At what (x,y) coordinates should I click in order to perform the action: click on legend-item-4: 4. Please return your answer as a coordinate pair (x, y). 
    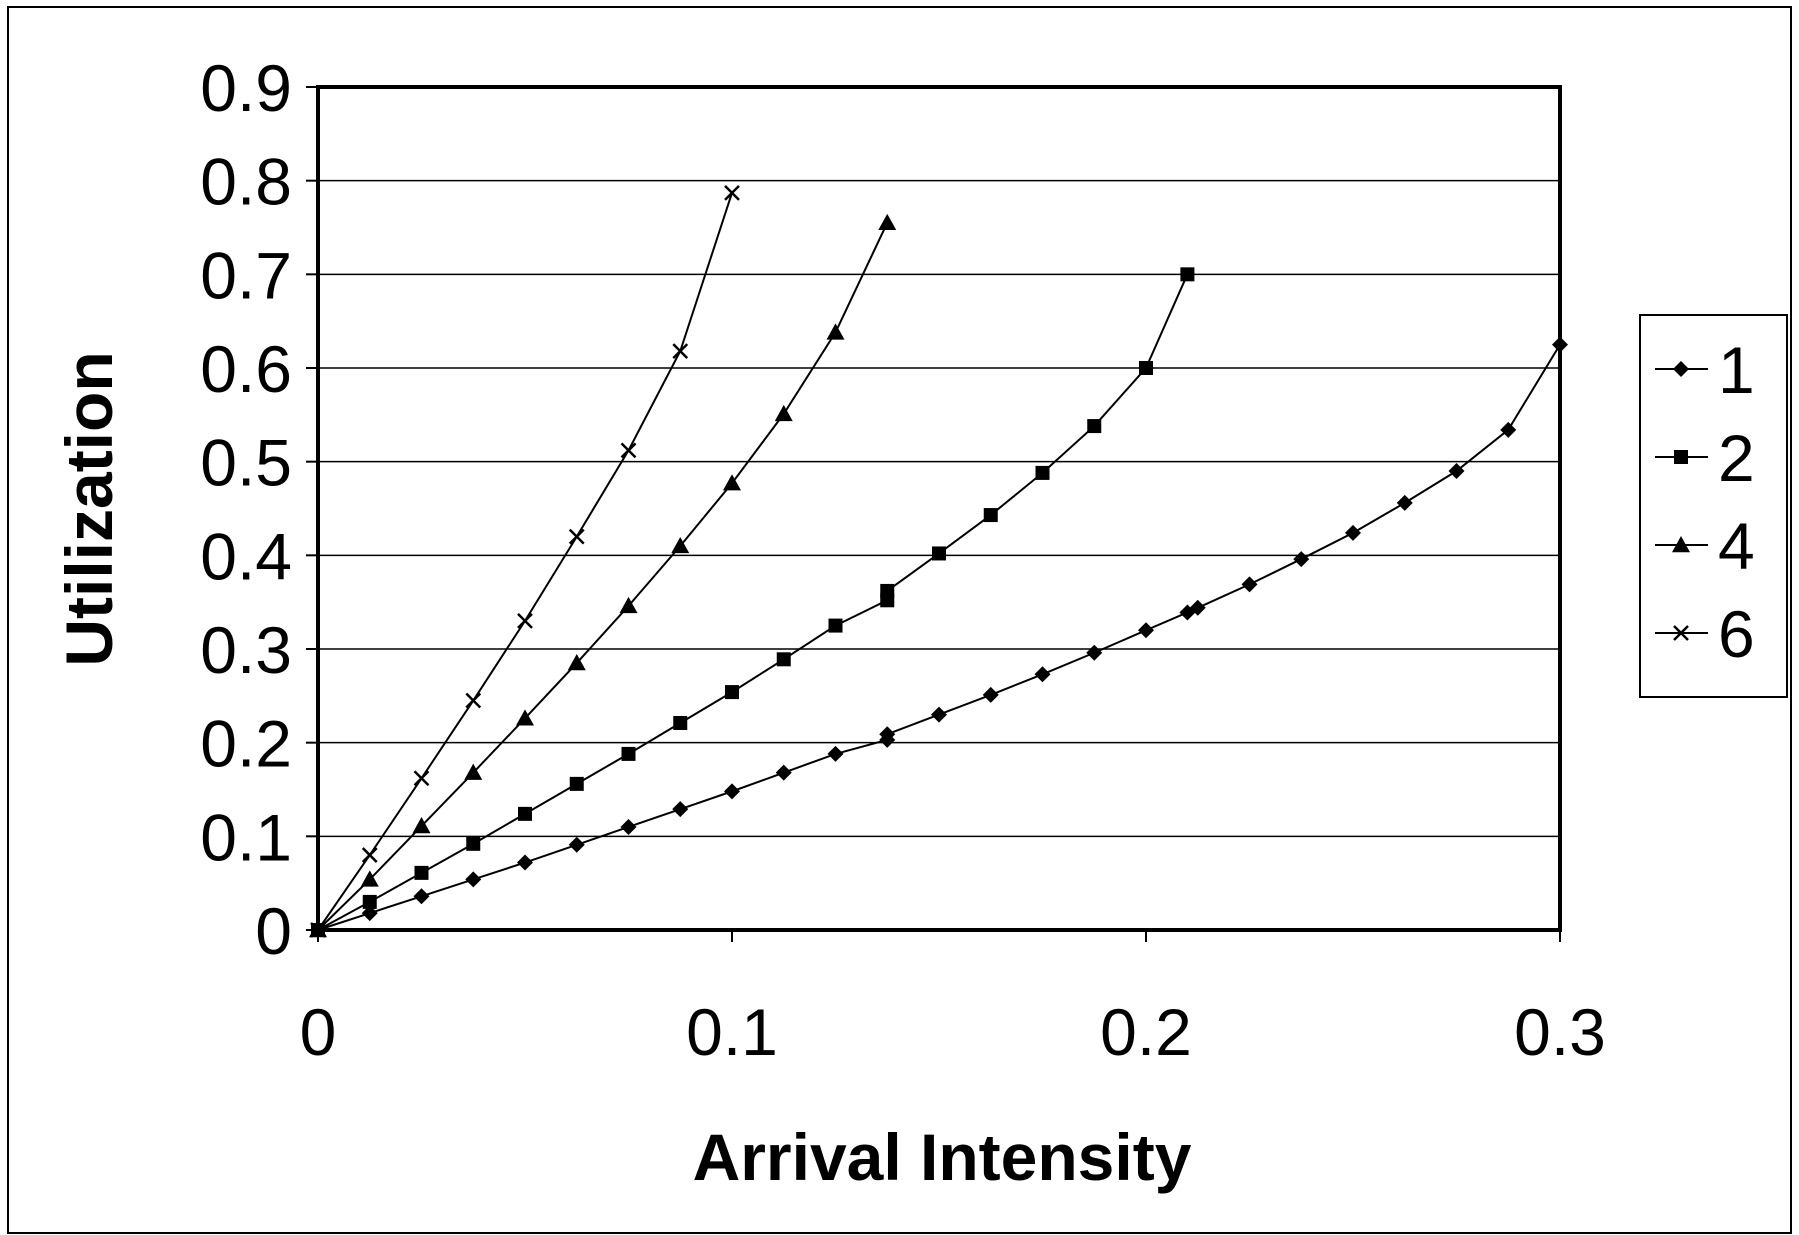
    Looking at the image, I should click on (1705, 546).